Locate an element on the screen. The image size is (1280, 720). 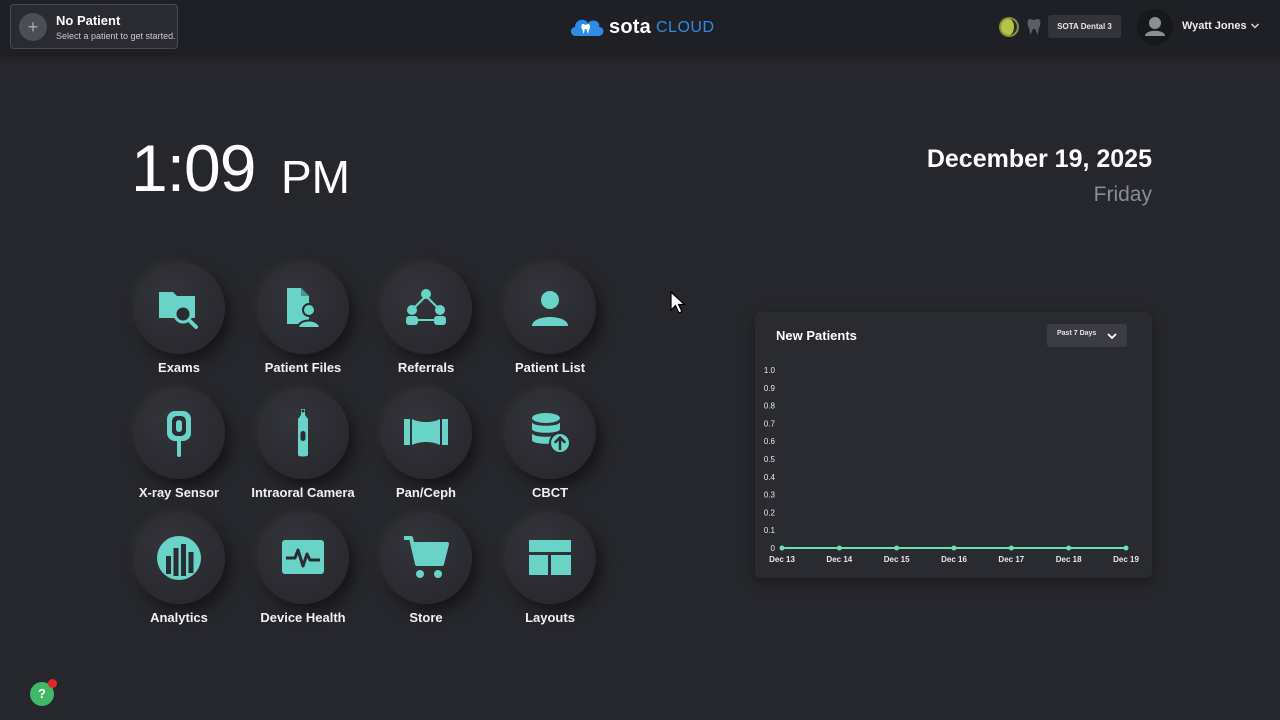
pan-ceph-icon is located at coordinates (426, 432).